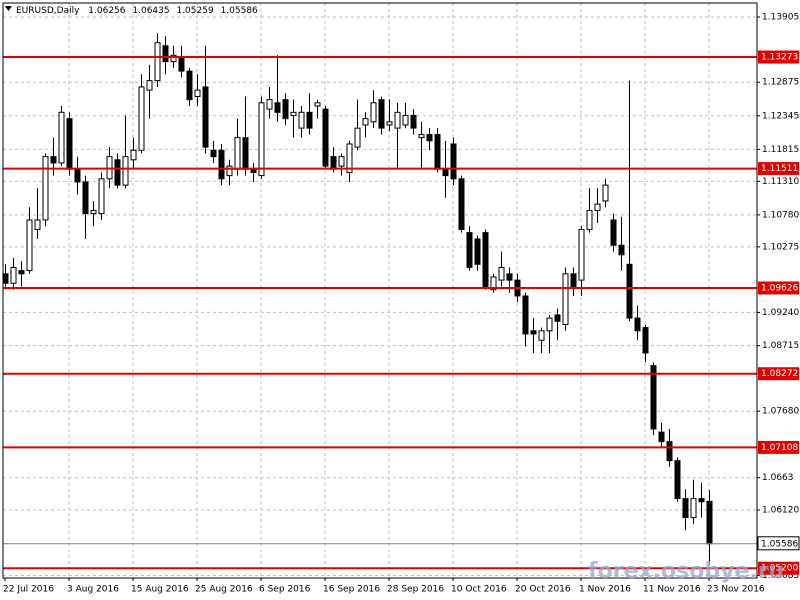  Describe the element at coordinates (780, 116) in the screenshot. I see `y-tick-label: 1.12345` at that location.